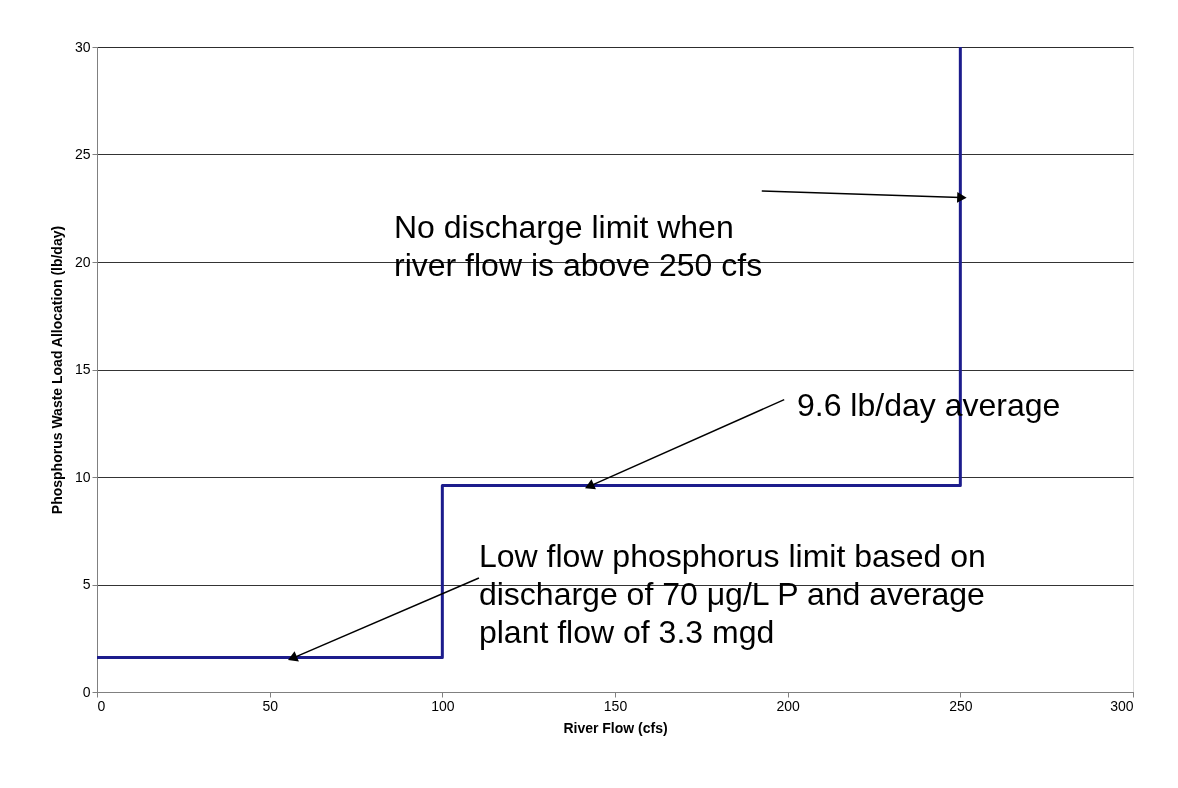  I want to click on x-tick-label: 250, so click(961, 705).